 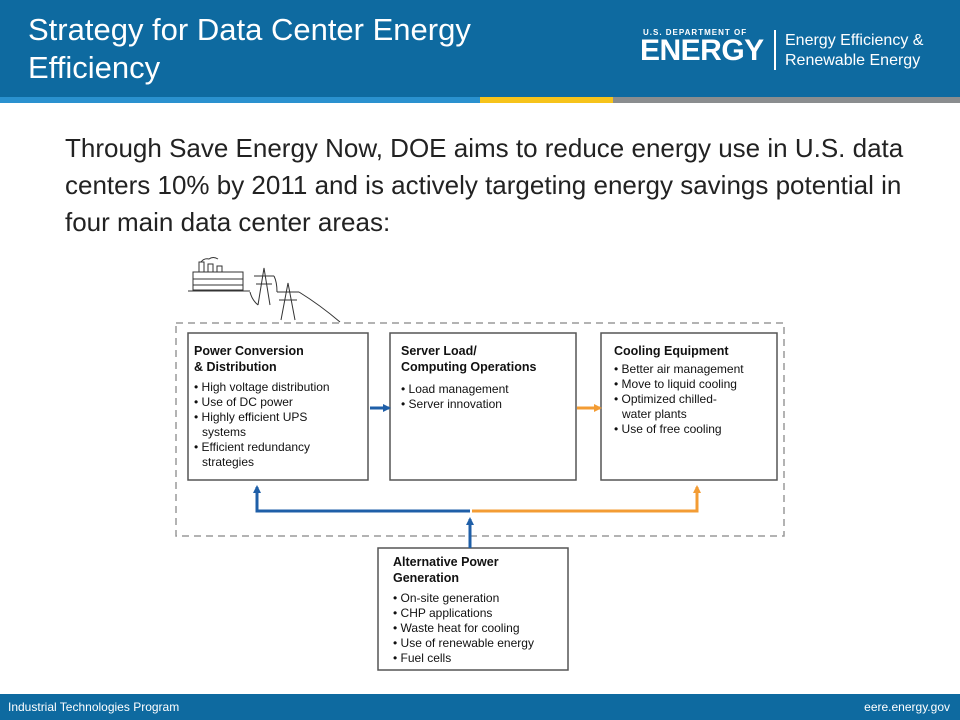 I want to click on logo-line-2: Renewable Energy, so click(x=853, y=60).